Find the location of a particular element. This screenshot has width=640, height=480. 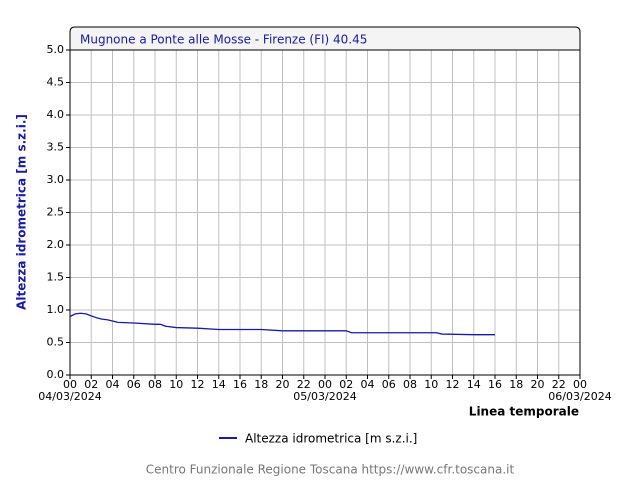

title-box is located at coordinates (325, 38).